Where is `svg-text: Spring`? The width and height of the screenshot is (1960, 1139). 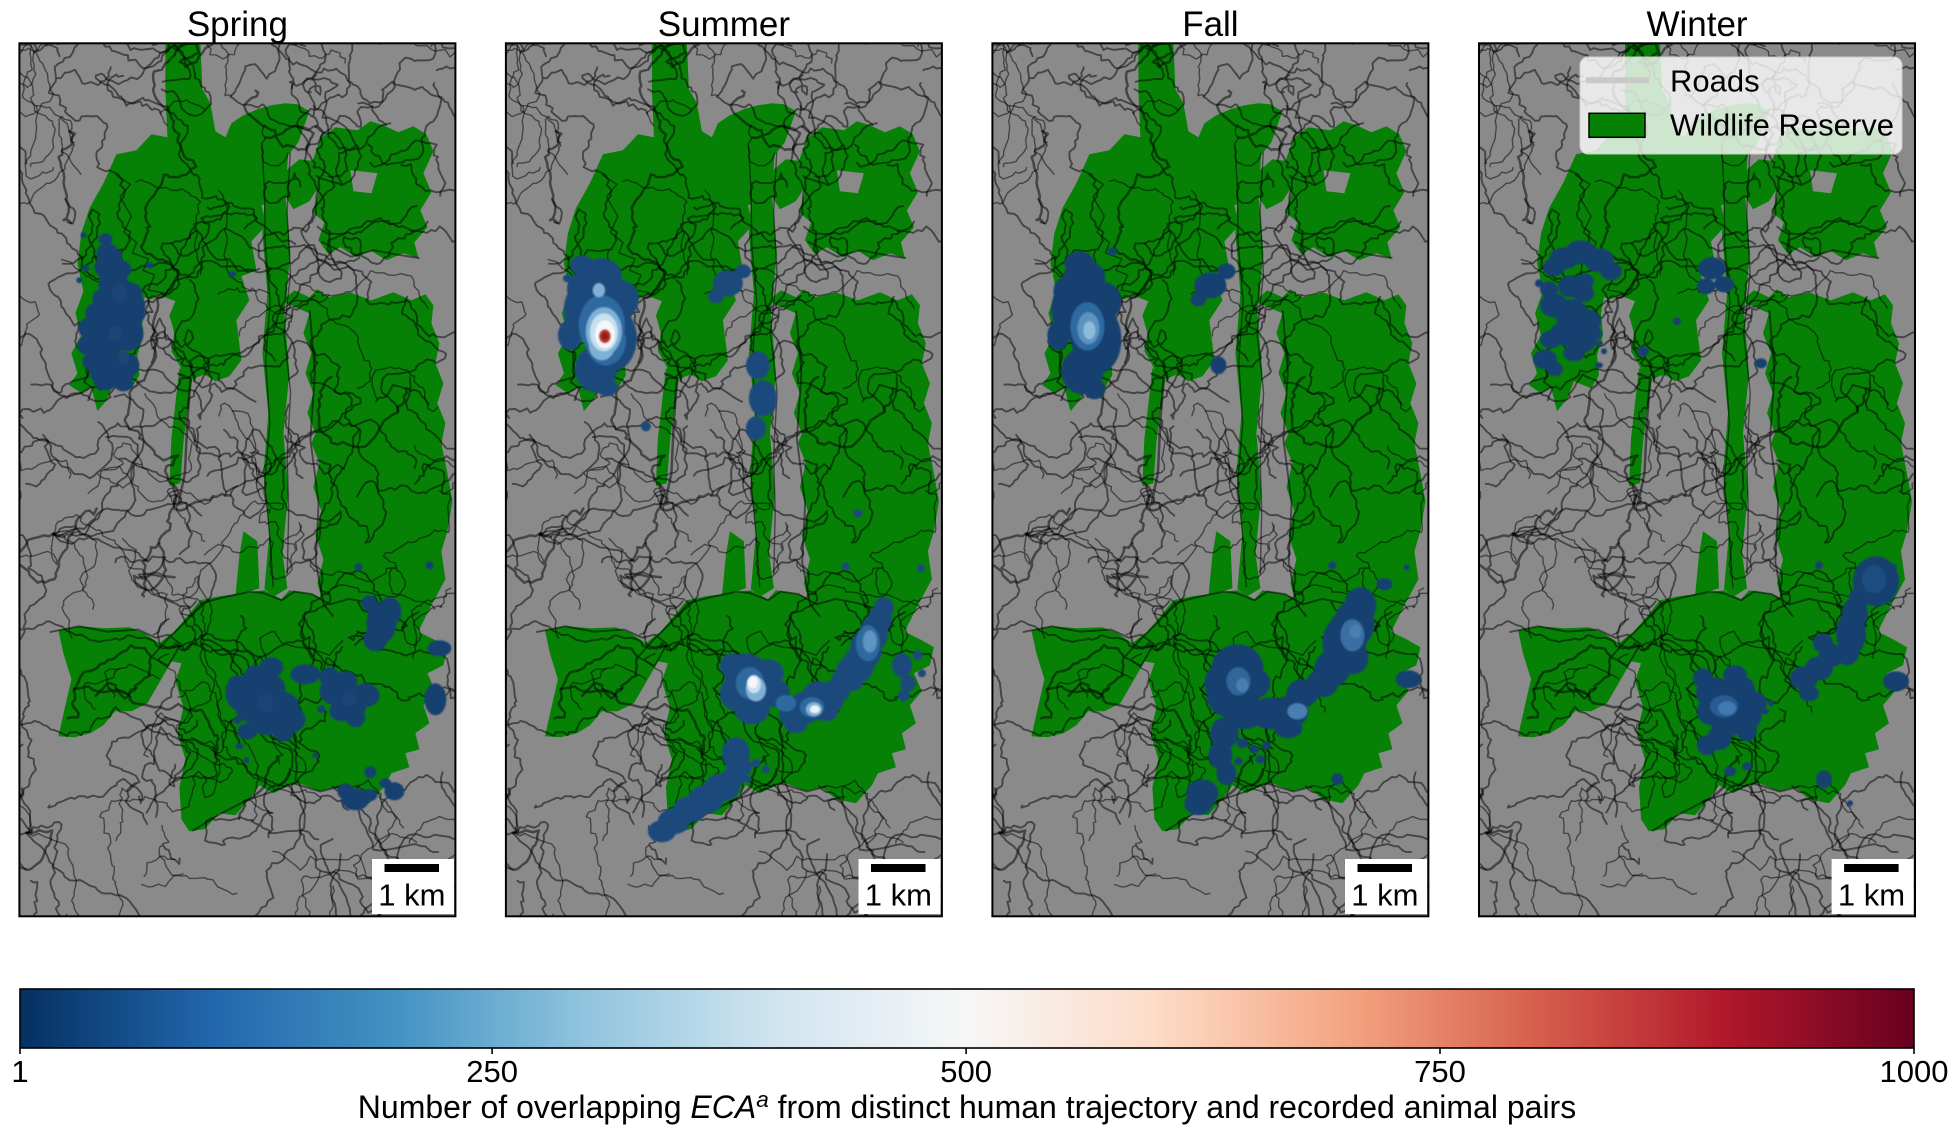 svg-text: Spring is located at coordinates (237, 24).